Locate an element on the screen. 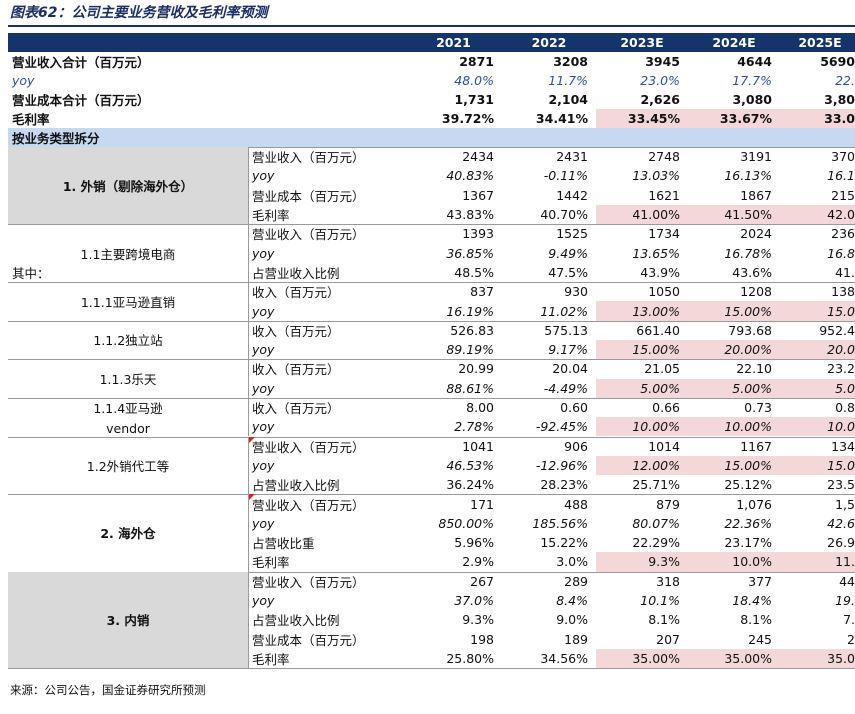 The image size is (855, 714). row-value: 13.00% is located at coordinates (656, 311).